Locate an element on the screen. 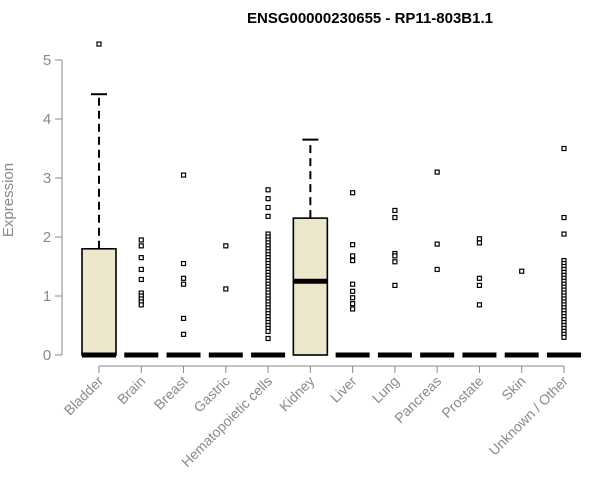 The height and width of the screenshot is (500, 600). x-tick-label: Pancreas is located at coordinates (417, 399).